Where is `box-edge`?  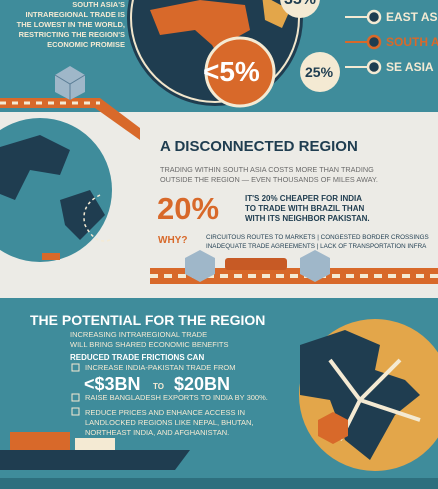
box-edge is located at coordinates (70, 87).